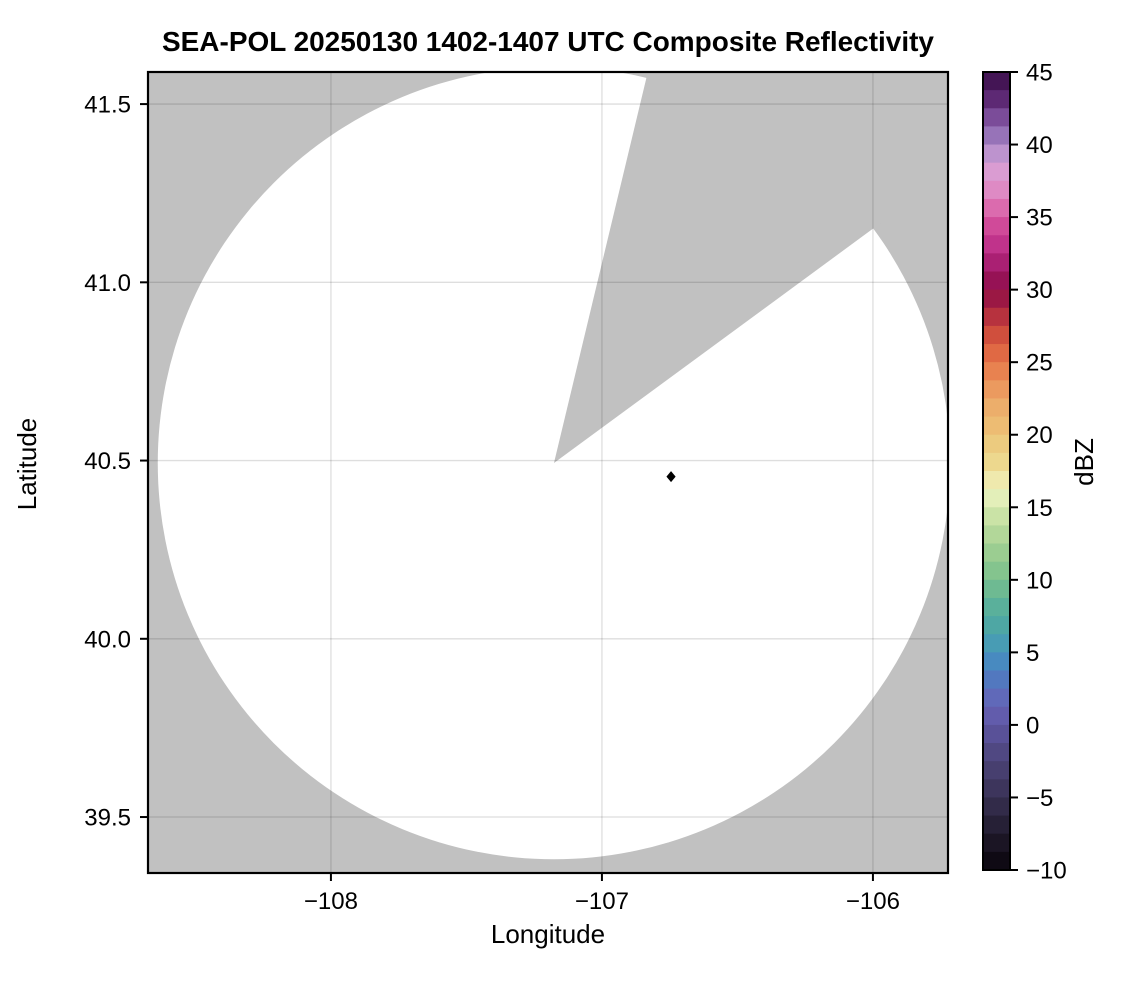 The height and width of the screenshot is (990, 1146). I want to click on colorbar: 45 40 35 30 25 20 15 10 5 0 −5 −10 dBZ, so click(1040, 472).